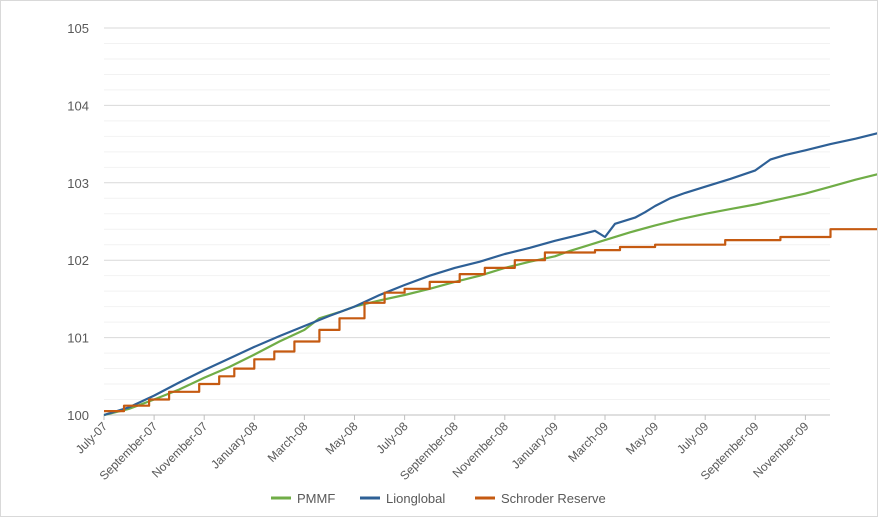  I want to click on y-tick-label: 100, so click(78, 415).